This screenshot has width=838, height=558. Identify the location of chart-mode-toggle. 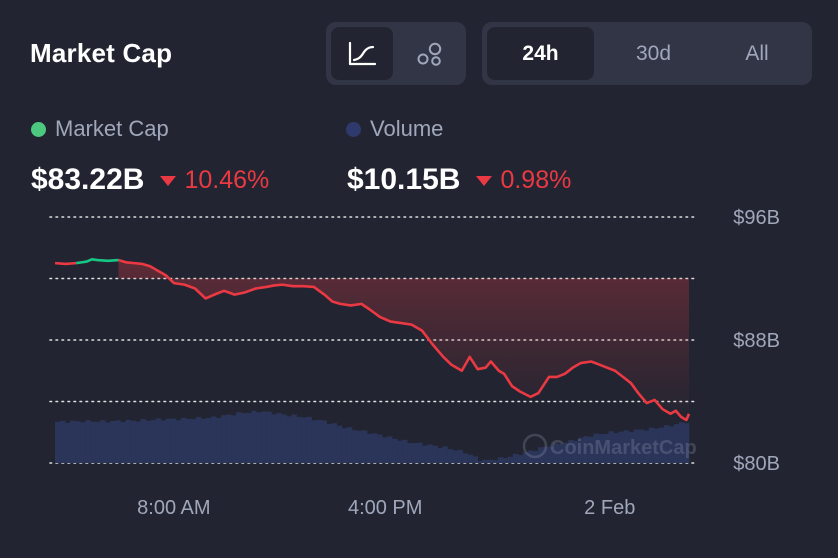
(396, 53).